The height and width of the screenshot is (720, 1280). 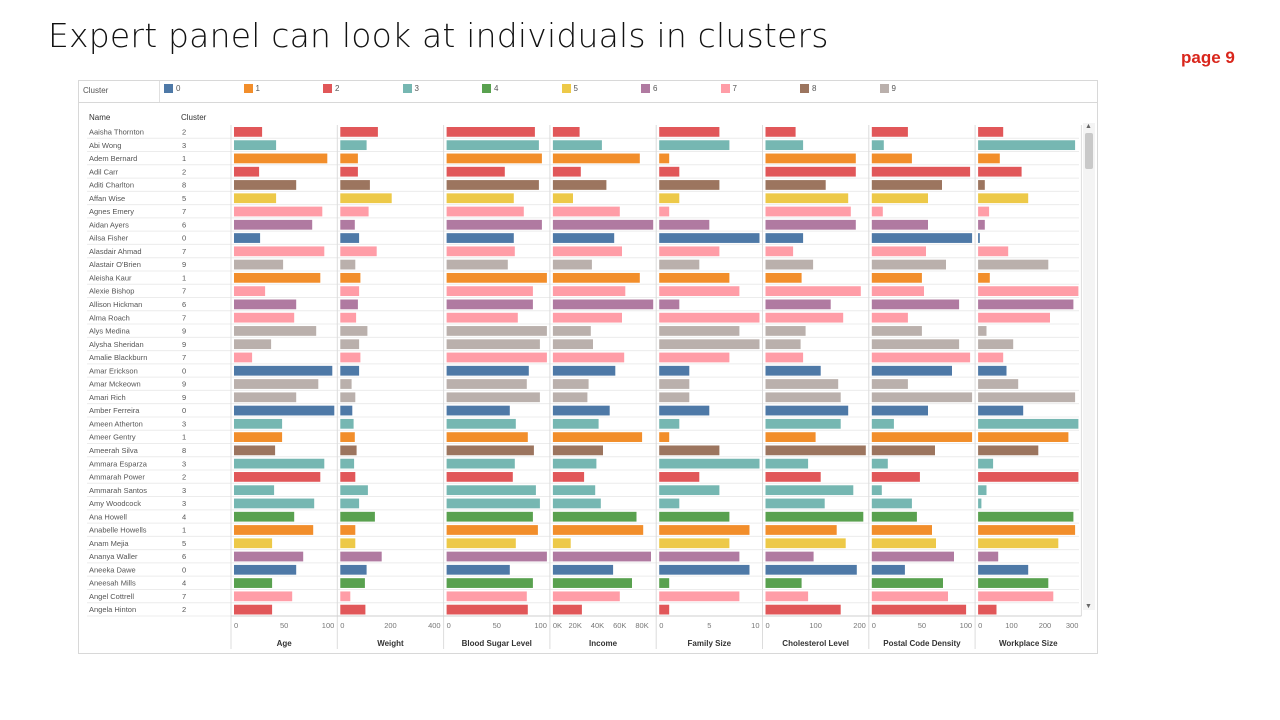 What do you see at coordinates (655, 88) in the screenshot?
I see `legend-label: 6` at bounding box center [655, 88].